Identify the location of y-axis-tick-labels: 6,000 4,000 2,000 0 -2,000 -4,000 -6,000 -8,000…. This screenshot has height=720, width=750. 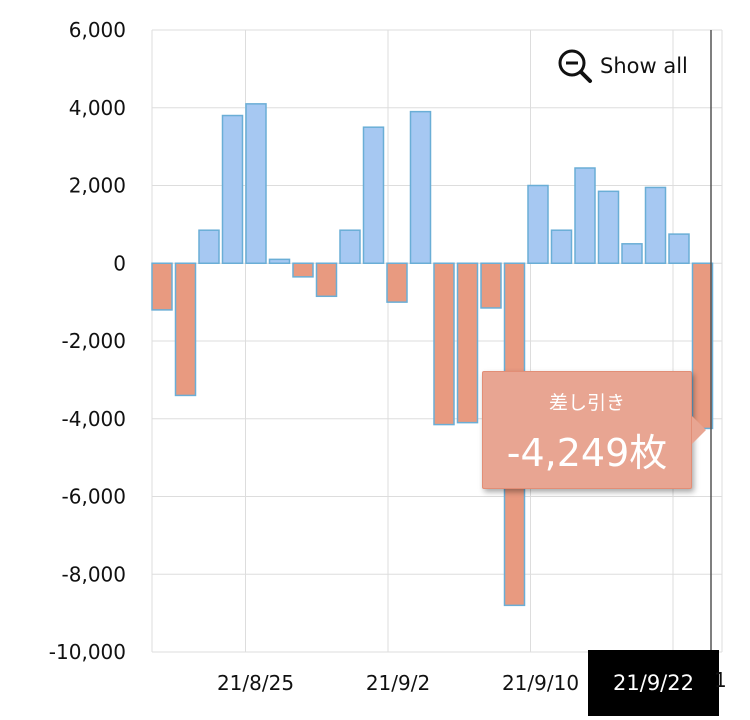
(87, 341).